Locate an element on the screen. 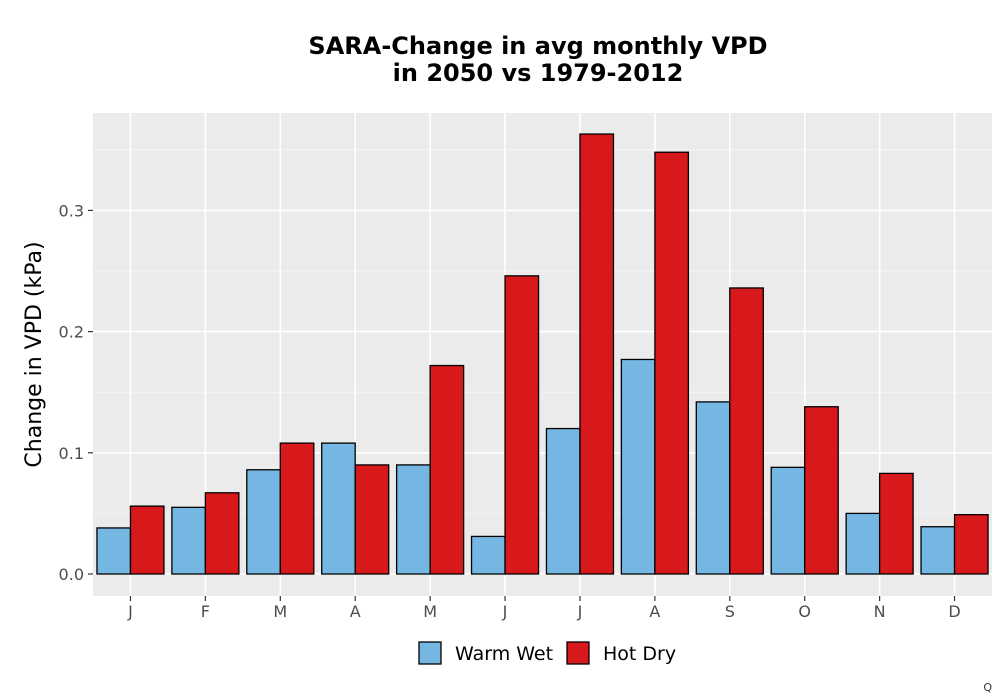 The height and width of the screenshot is (700, 1000). legend-swatch-warm-wet is located at coordinates (430, 653).